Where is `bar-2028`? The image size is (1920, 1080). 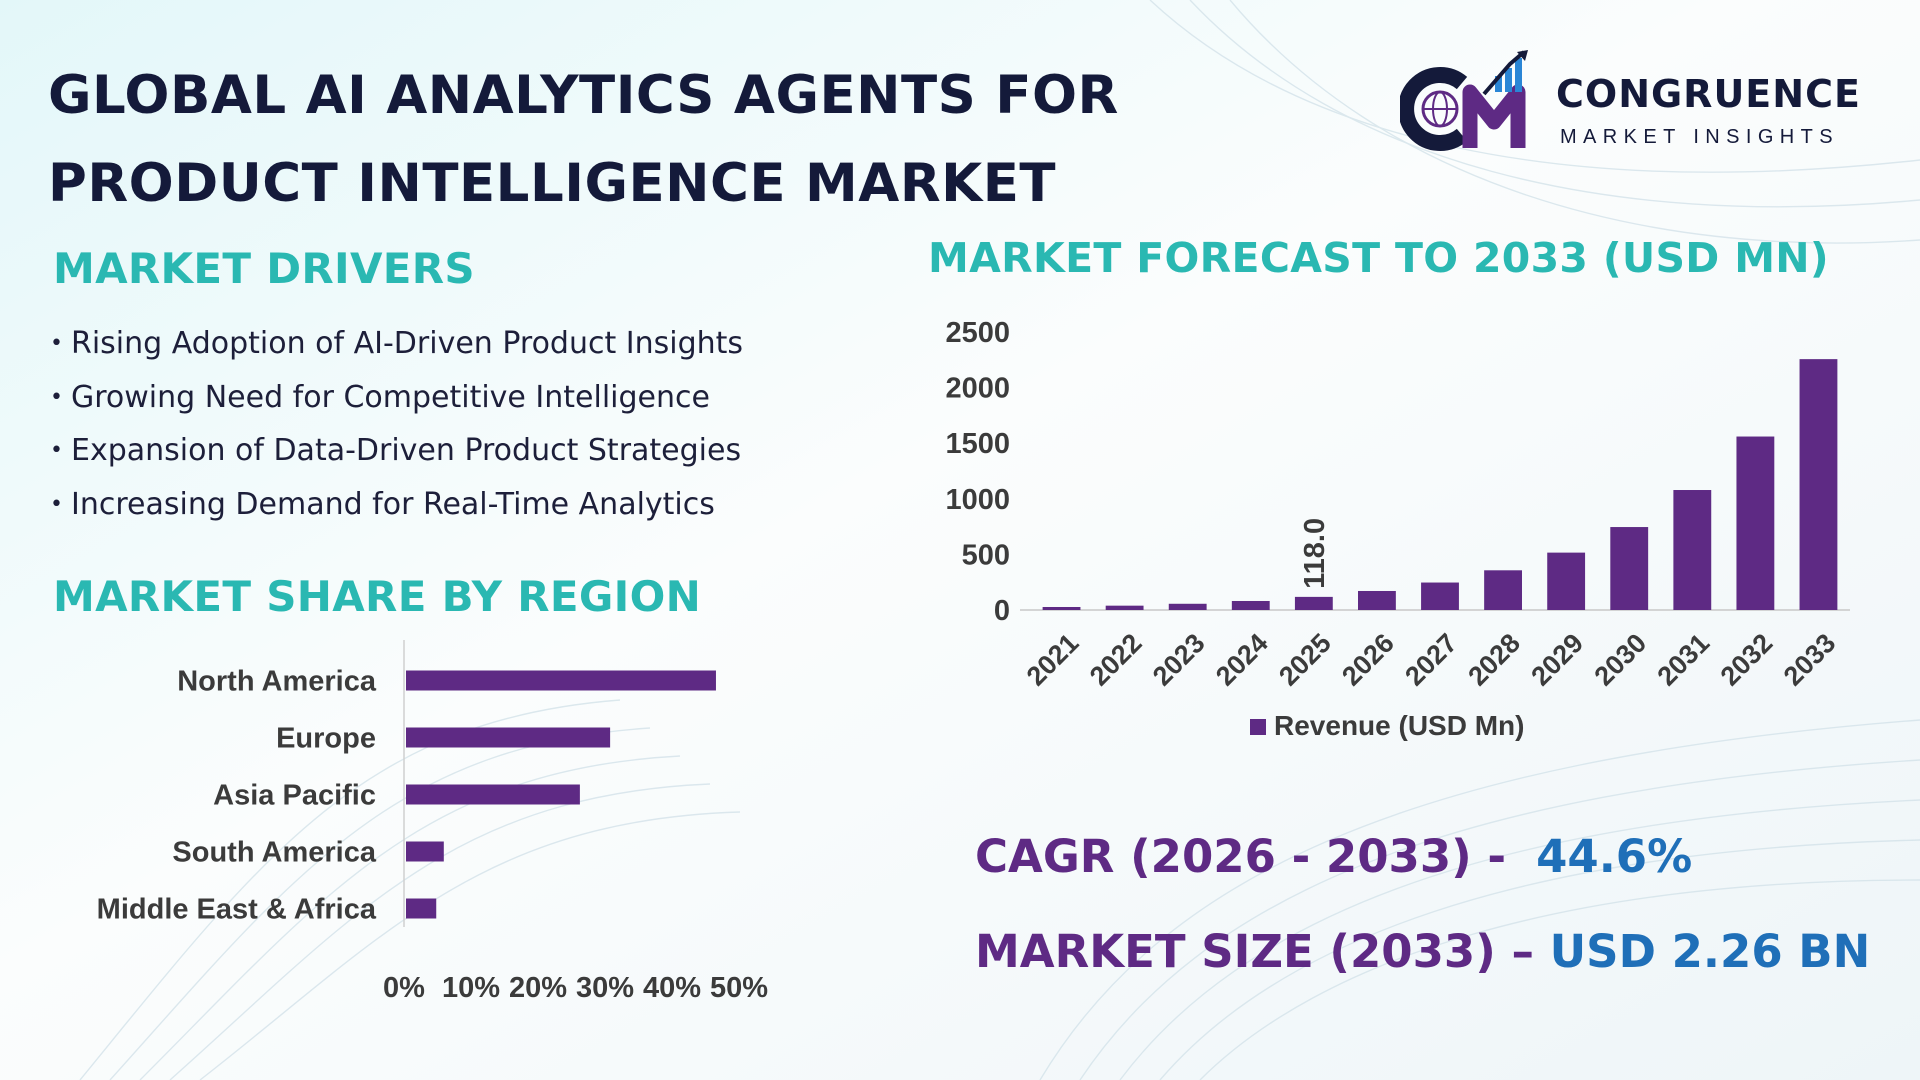 bar-2028 is located at coordinates (1503, 590).